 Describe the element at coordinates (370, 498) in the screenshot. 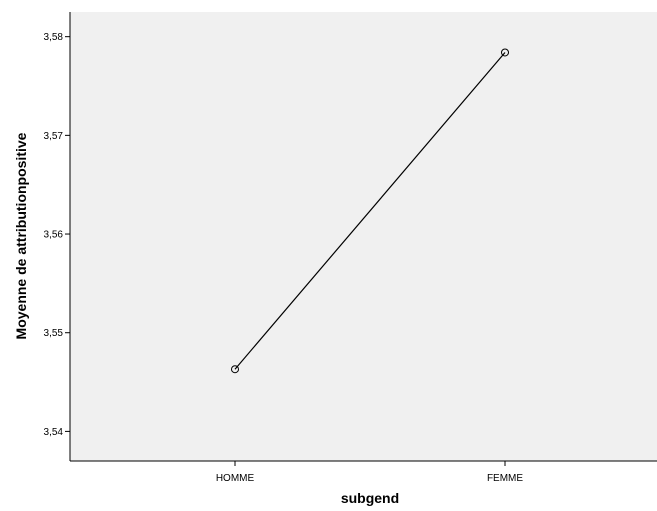

I see `x-axis-title: subgend` at that location.